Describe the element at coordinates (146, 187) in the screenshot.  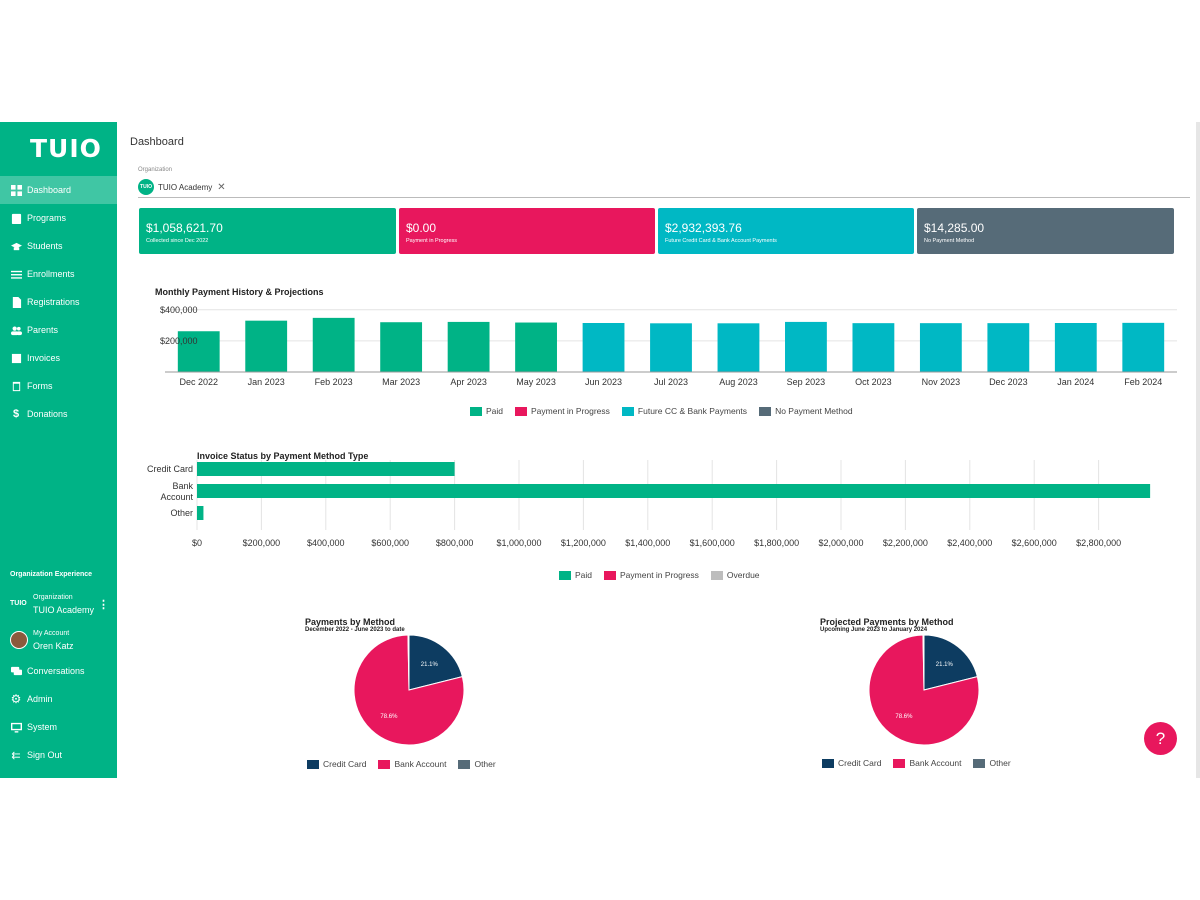
I see `org-chip-logo: TUIO` at that location.